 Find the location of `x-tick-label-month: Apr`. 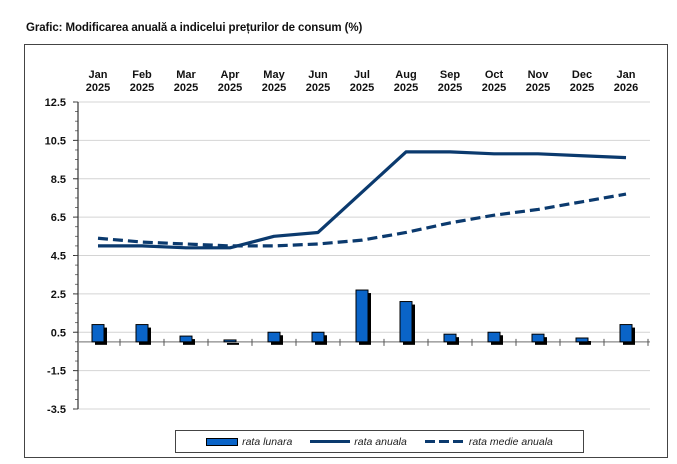

x-tick-label-month: Apr is located at coordinates (231, 75).